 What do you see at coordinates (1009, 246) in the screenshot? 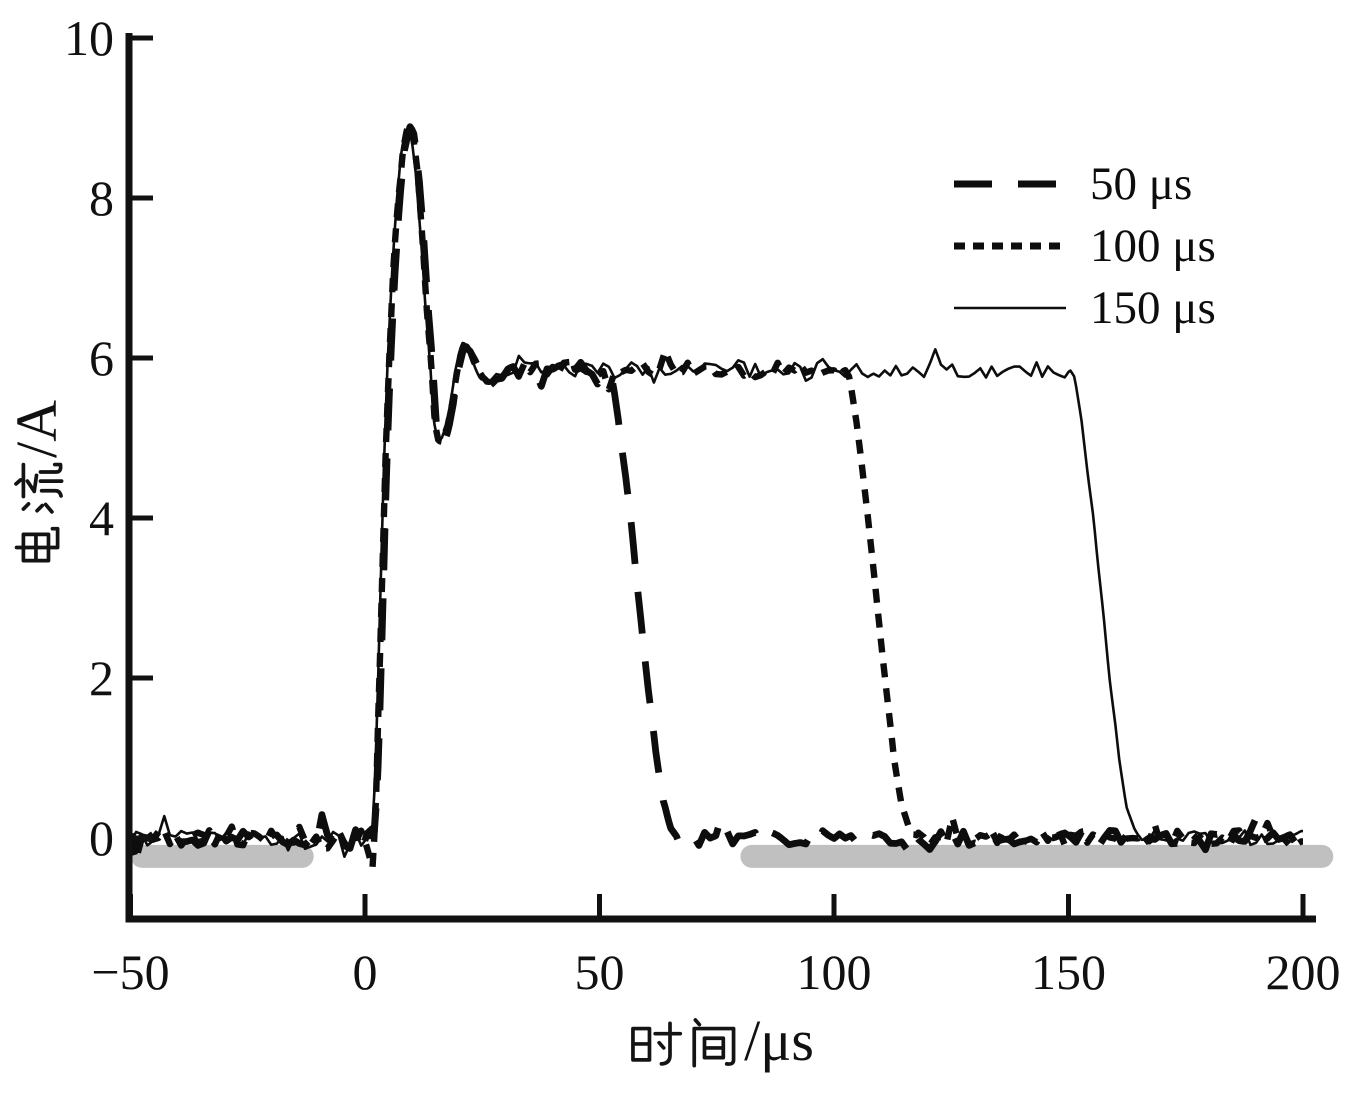
I see `legend-sample-dotted-icon` at bounding box center [1009, 246].